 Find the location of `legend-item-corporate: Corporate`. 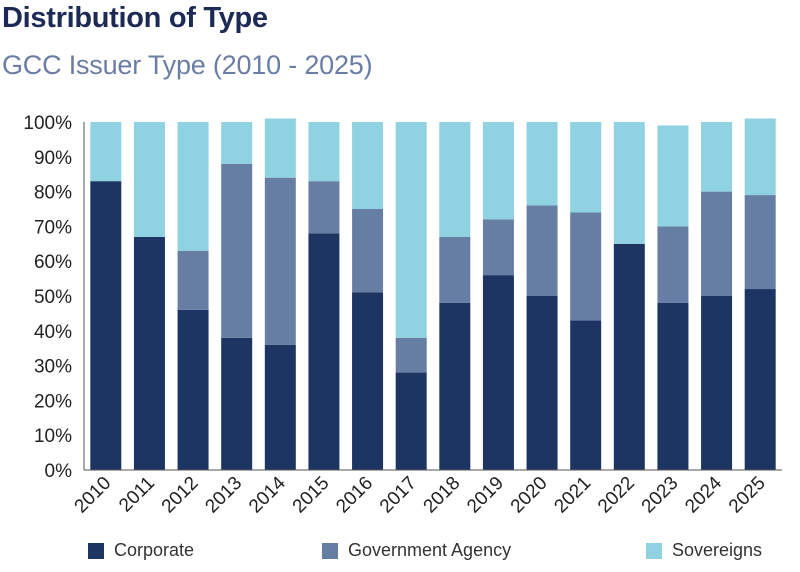

legend-item-corporate: Corporate is located at coordinates (141, 550).